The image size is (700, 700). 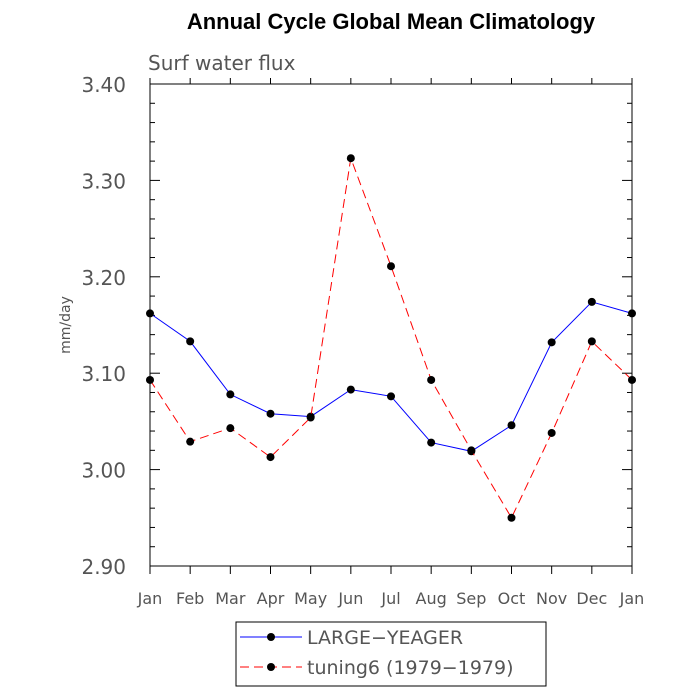 I want to click on x-tick-label: Jul, so click(x=390, y=598).